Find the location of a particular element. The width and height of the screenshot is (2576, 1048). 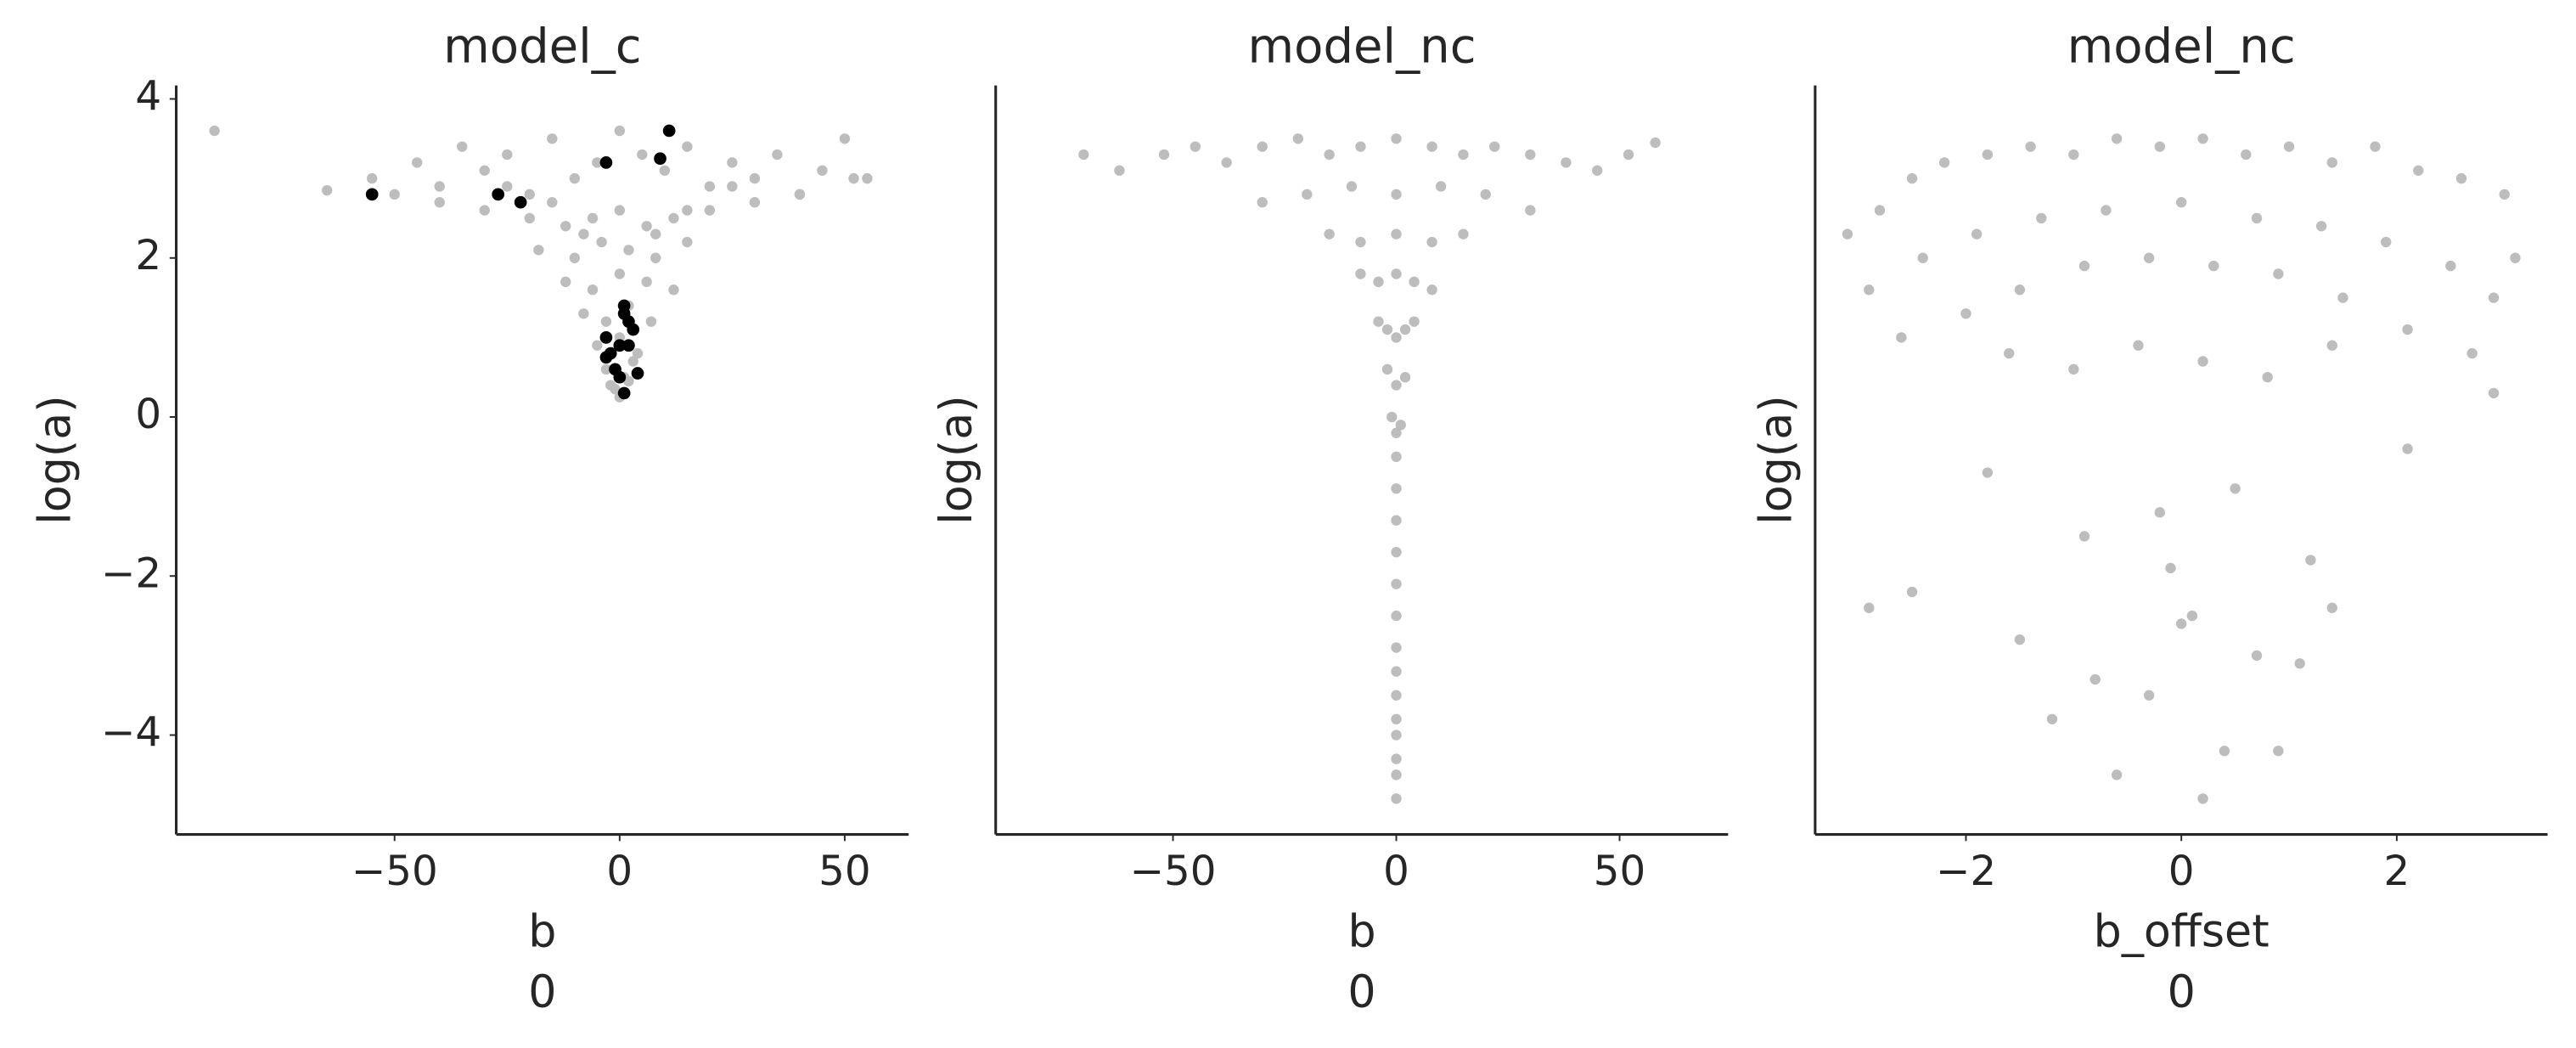

x-tick-label: 2 is located at coordinates (2397, 871).